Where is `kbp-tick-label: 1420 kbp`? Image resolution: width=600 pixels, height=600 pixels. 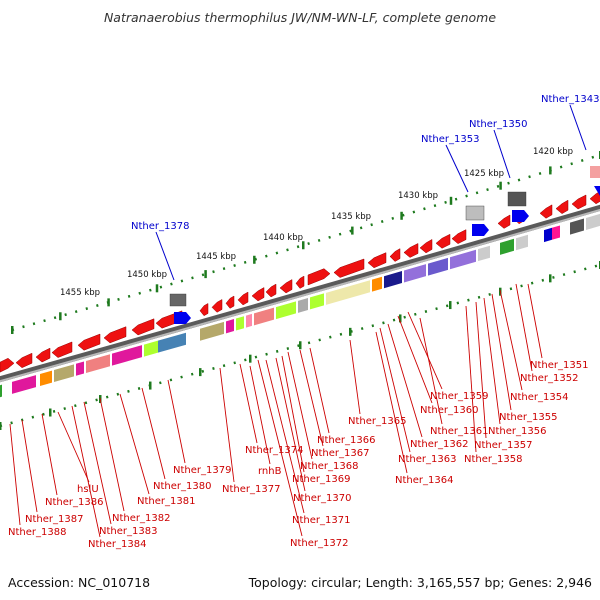
kbp-tick-label: 1420 kbp is located at coordinates (553, 152).